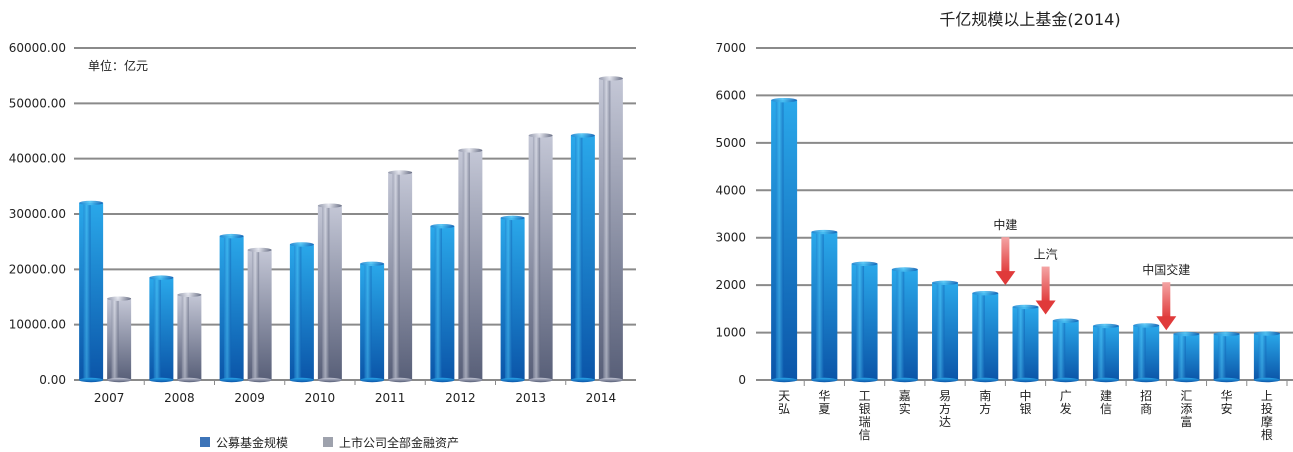 The width and height of the screenshot is (1293, 452). What do you see at coordinates (37, 103) in the screenshot?
I see `y-tick-label: 50000.00` at bounding box center [37, 103].